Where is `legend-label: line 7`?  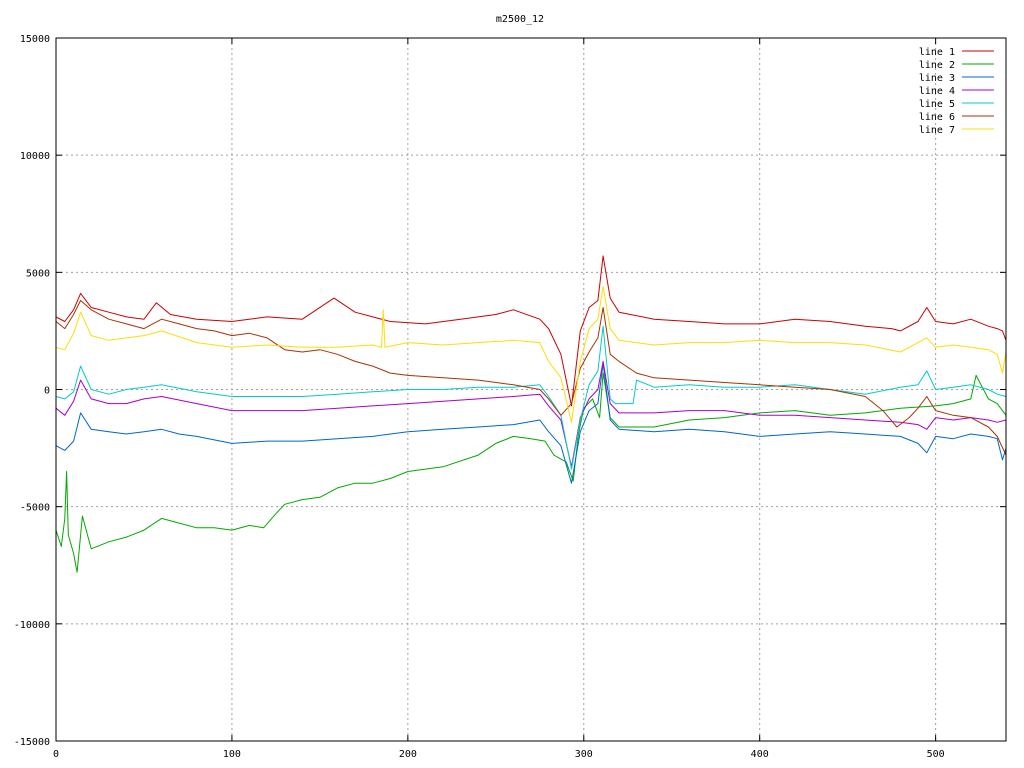 legend-label: line 7 is located at coordinates (937, 130).